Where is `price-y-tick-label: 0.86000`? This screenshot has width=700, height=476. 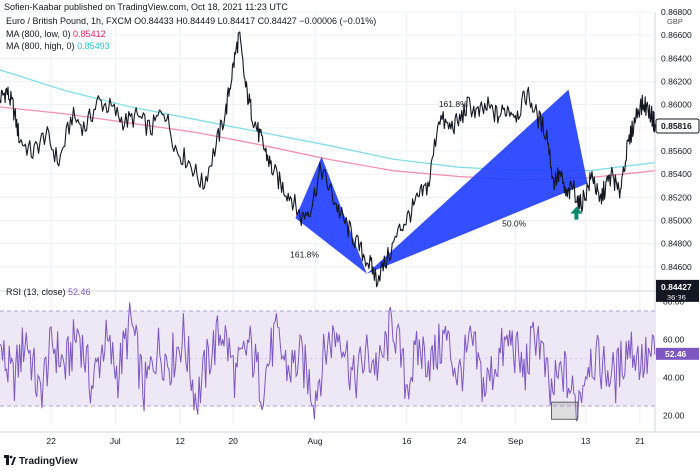
price-y-tick-label: 0.86000 is located at coordinates (676, 105).